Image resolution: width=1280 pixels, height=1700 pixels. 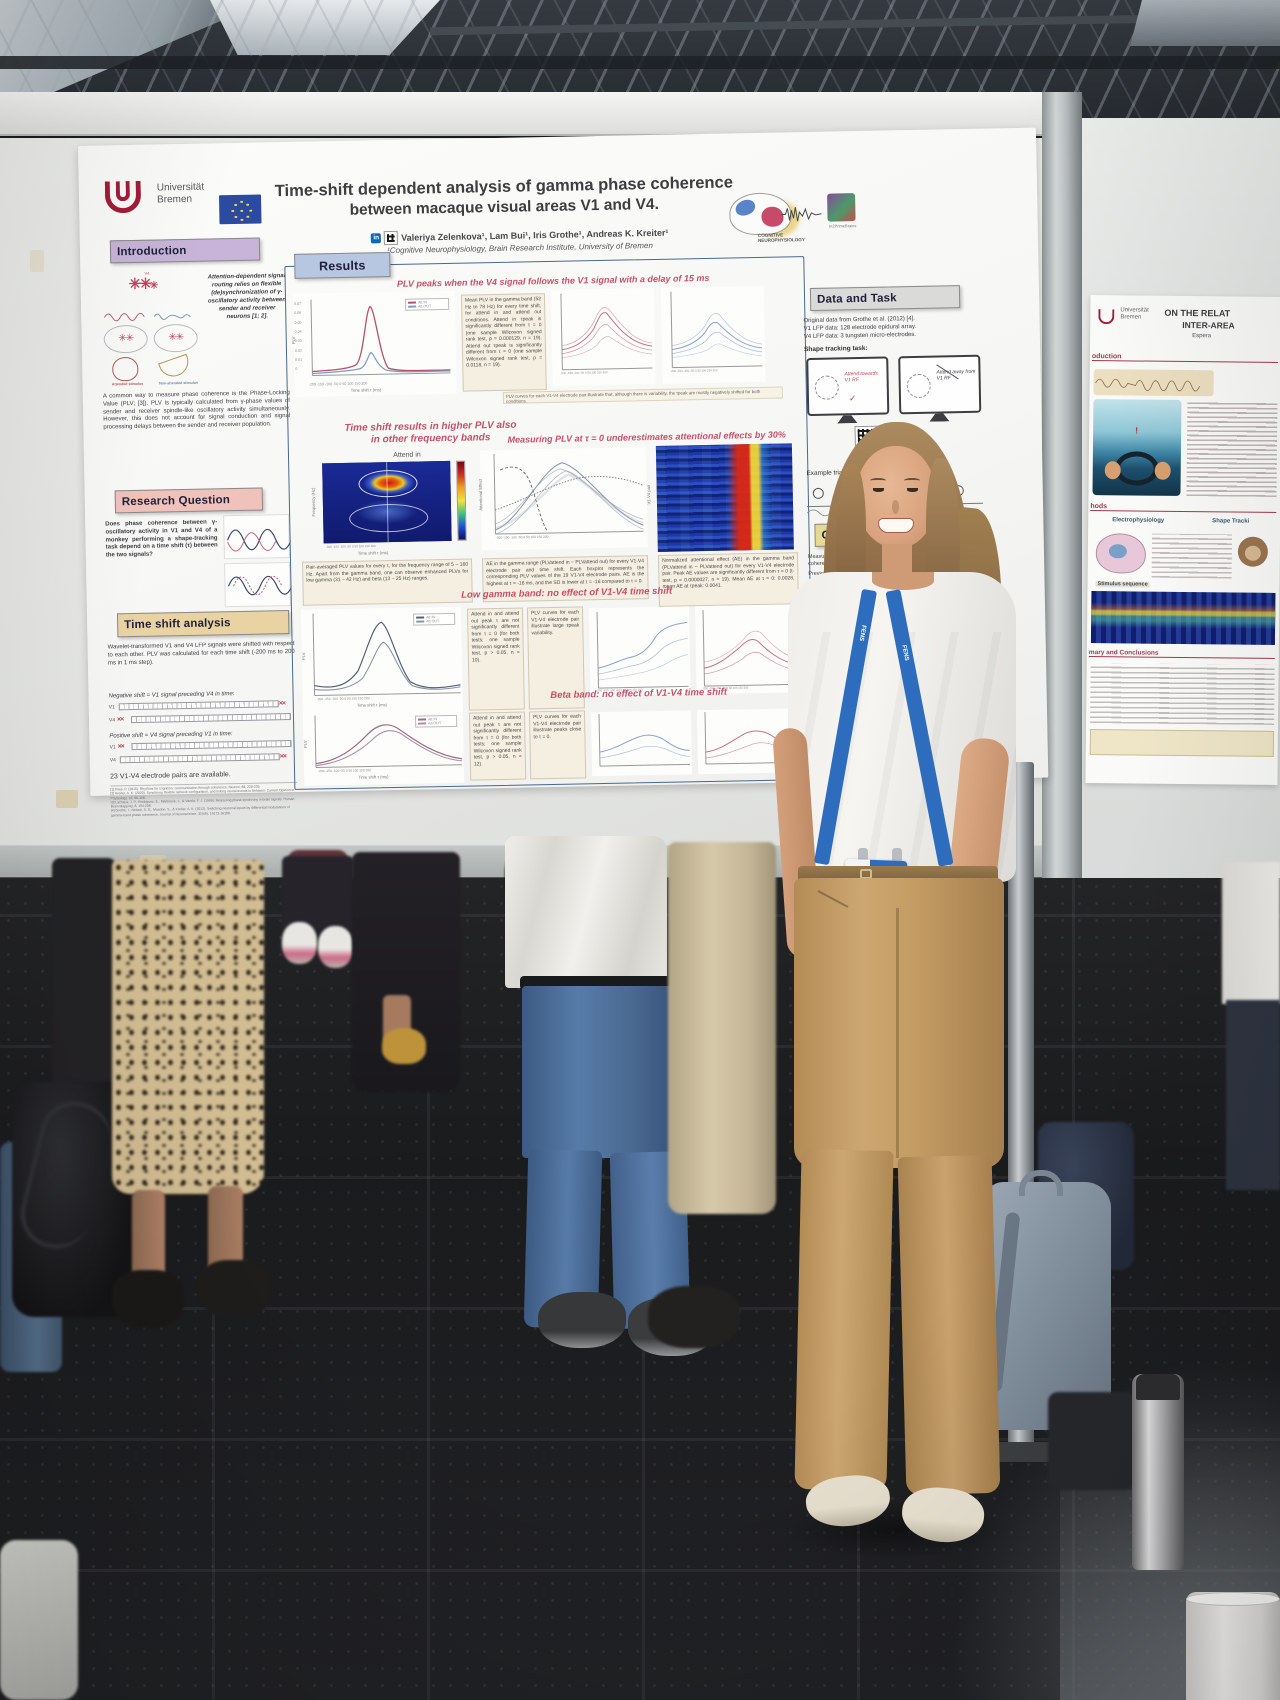 I want to click on woman-eye-left, so click(x=878, y=490).